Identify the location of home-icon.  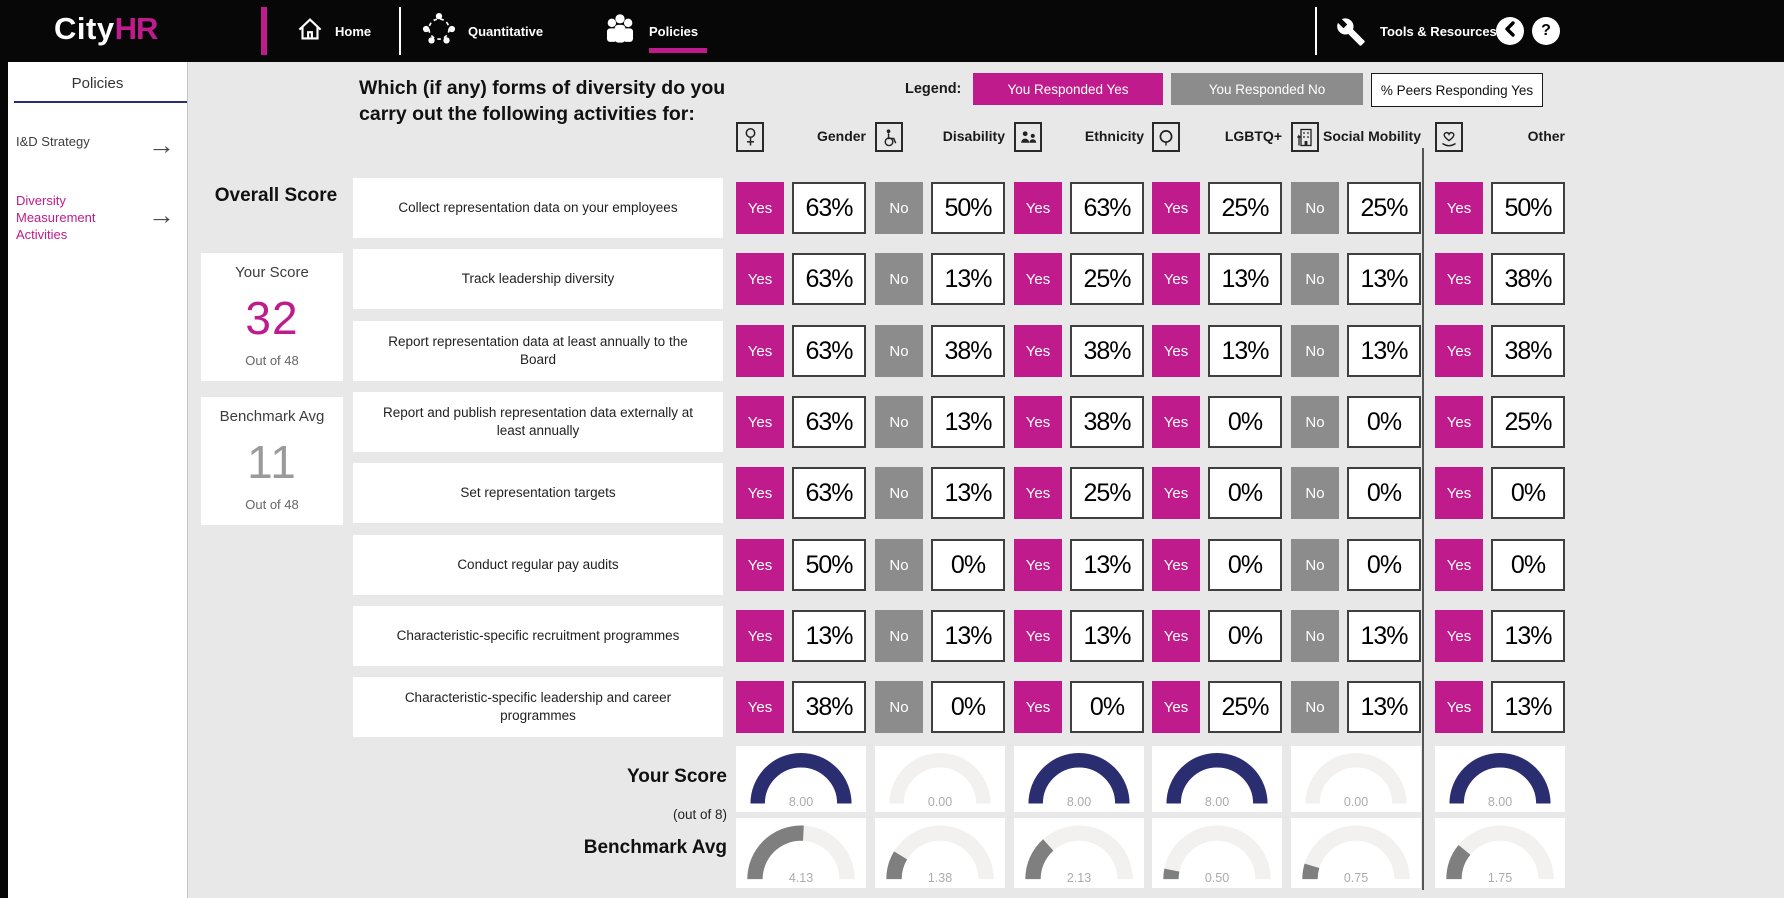
(310, 31).